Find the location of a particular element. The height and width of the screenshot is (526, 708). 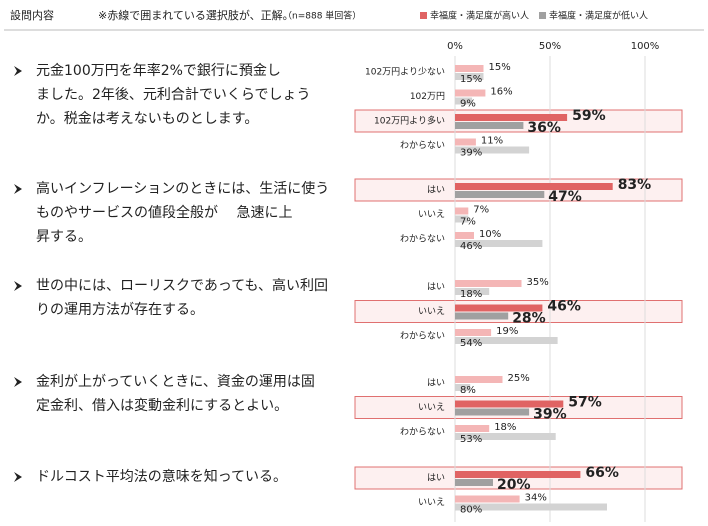

question-text: ドルコスト平均法の意味を知っている。 is located at coordinates (161, 476).